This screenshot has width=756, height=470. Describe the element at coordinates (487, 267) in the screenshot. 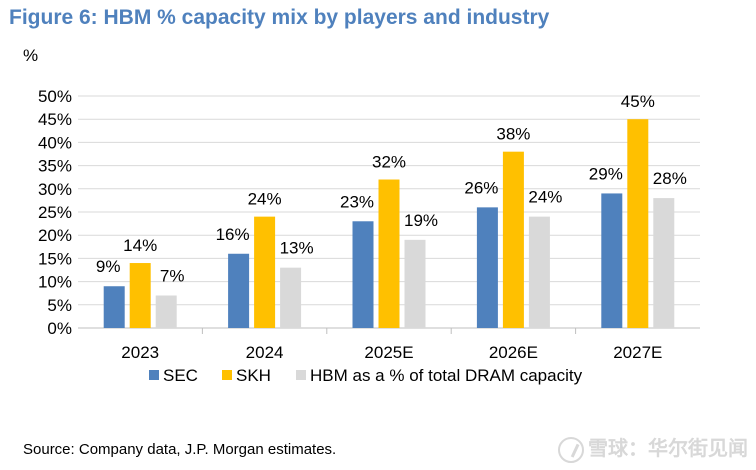

I see `bar-sec-2026e` at that location.